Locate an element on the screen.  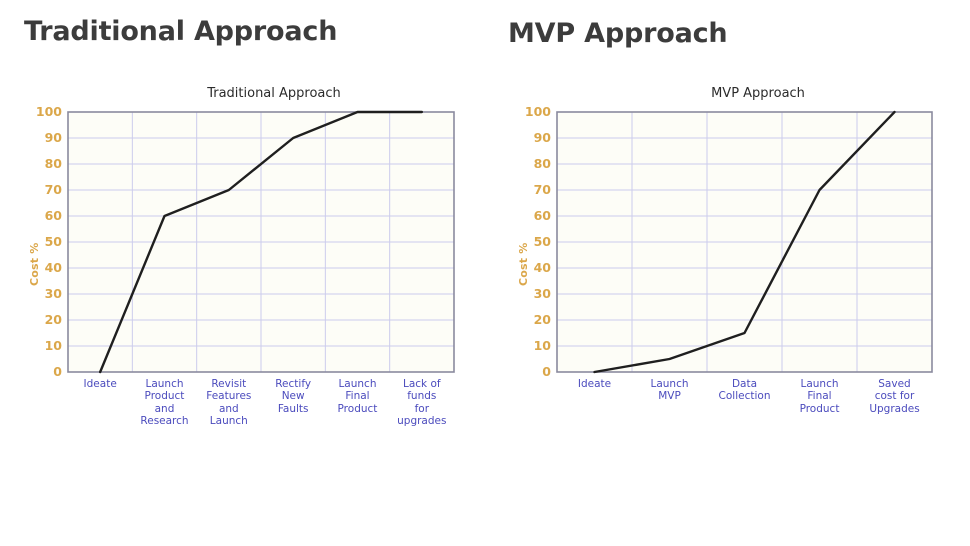
chart-title-mvp: MVP Approach is located at coordinates (758, 93).